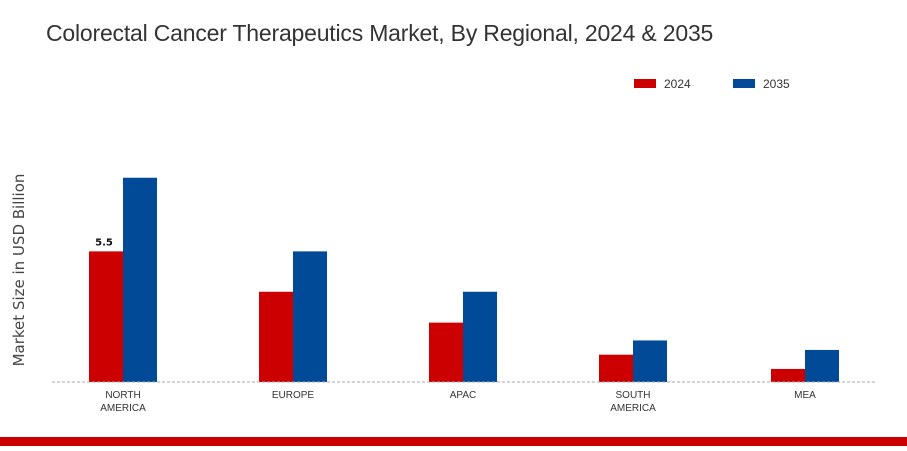 The image size is (907, 451). What do you see at coordinates (123, 402) in the screenshot?
I see `x-tick-label-0: NORTH AMERICA` at bounding box center [123, 402].